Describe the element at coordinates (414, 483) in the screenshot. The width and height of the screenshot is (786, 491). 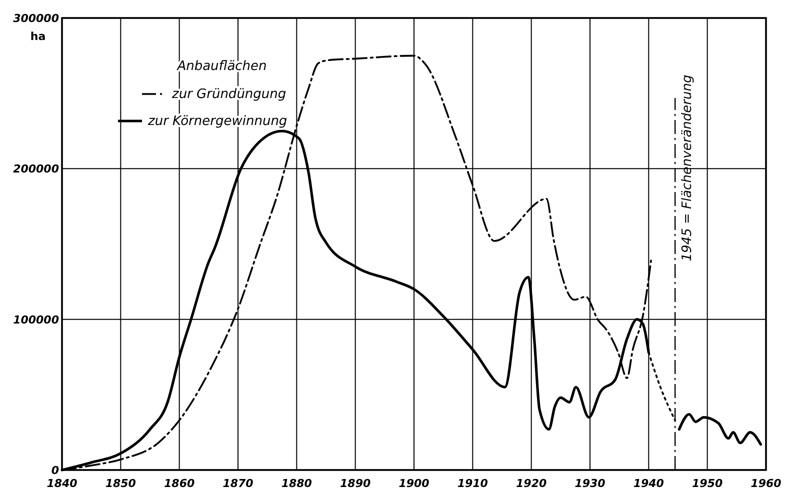
I see `x-tick-label: 1900` at that location.